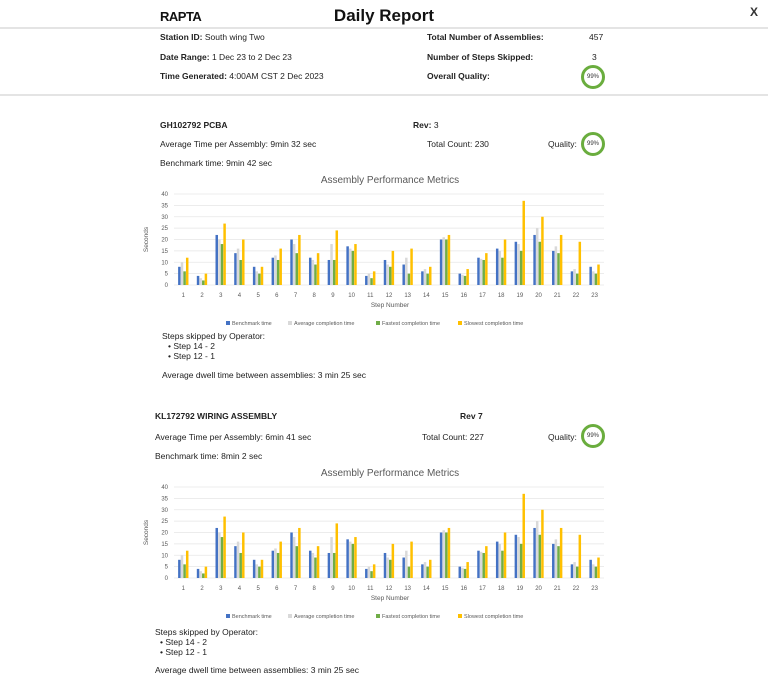 The height and width of the screenshot is (692, 768). What do you see at coordinates (240, 589) in the screenshot?
I see `x-tick-label: 4` at bounding box center [240, 589].